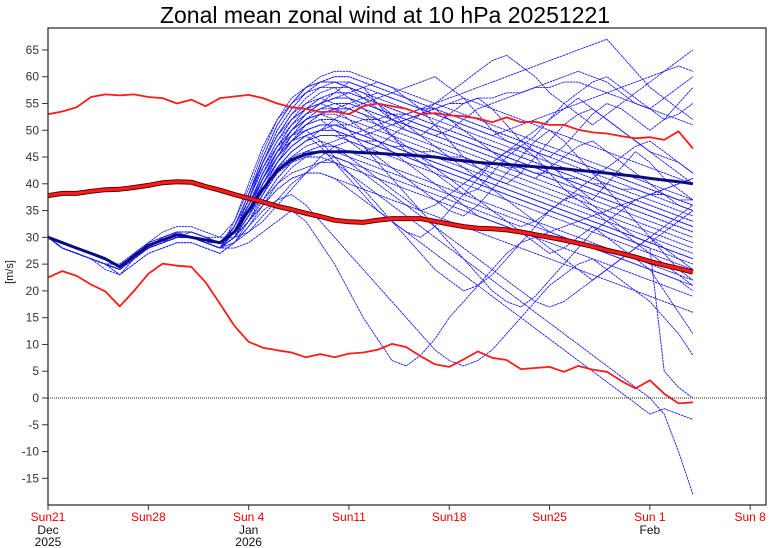  Describe the element at coordinates (549, 517) in the screenshot. I see `x-tick-label: Sun25` at that location.